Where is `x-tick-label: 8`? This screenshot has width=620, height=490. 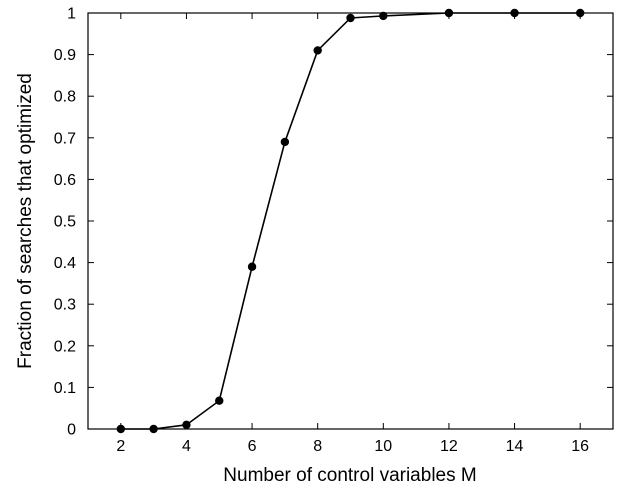
x-tick-label: 8 is located at coordinates (317, 446).